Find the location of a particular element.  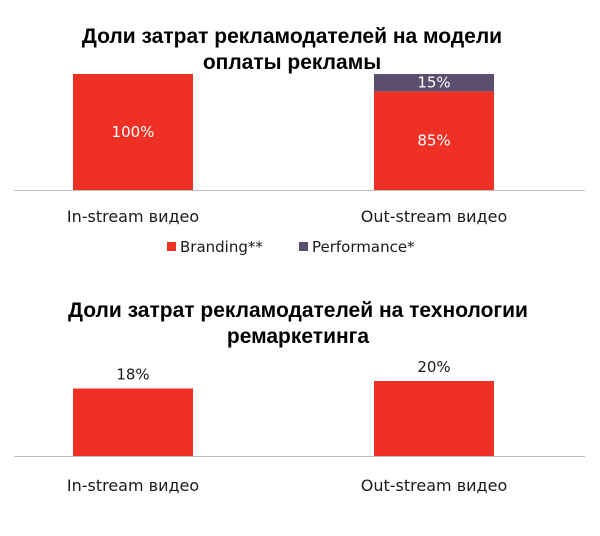

chart1-legend-swatch-branding is located at coordinates (171, 246).